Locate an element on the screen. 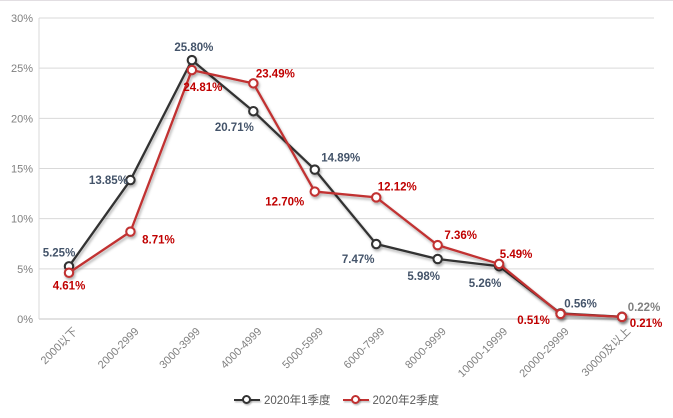 The height and width of the screenshot is (418, 673). data-point-label: 23.49% is located at coordinates (275, 74).